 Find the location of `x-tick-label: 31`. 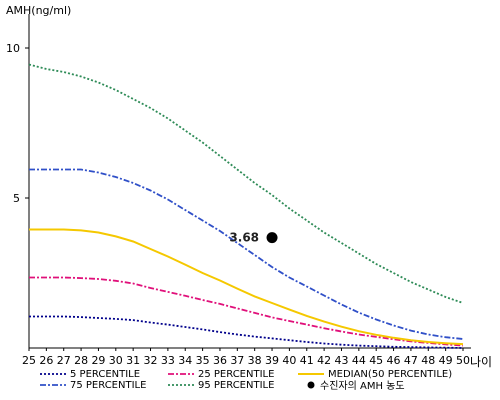

x-tick-label: 31 is located at coordinates (133, 360).